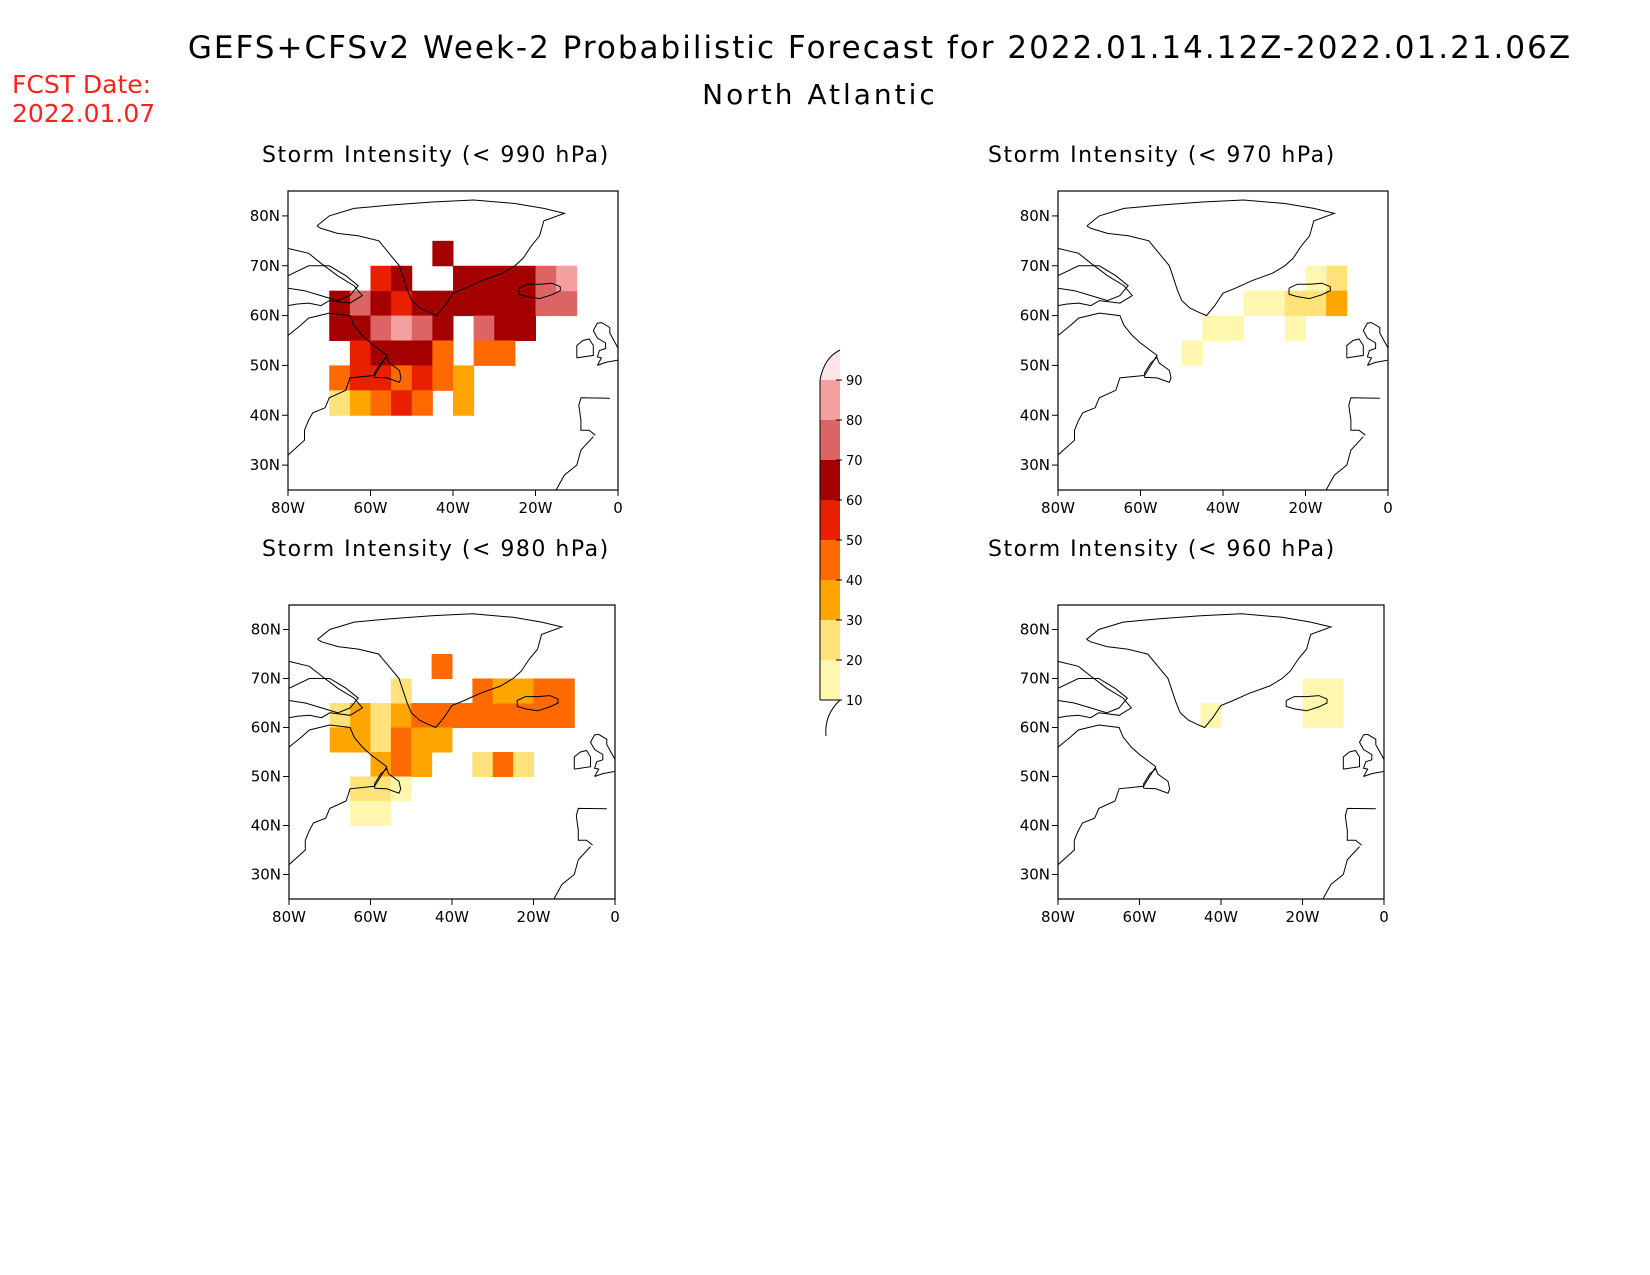 The height and width of the screenshot is (1275, 1650). Describe the element at coordinates (854, 701) in the screenshot. I see `colorbar-label: 10` at that location.